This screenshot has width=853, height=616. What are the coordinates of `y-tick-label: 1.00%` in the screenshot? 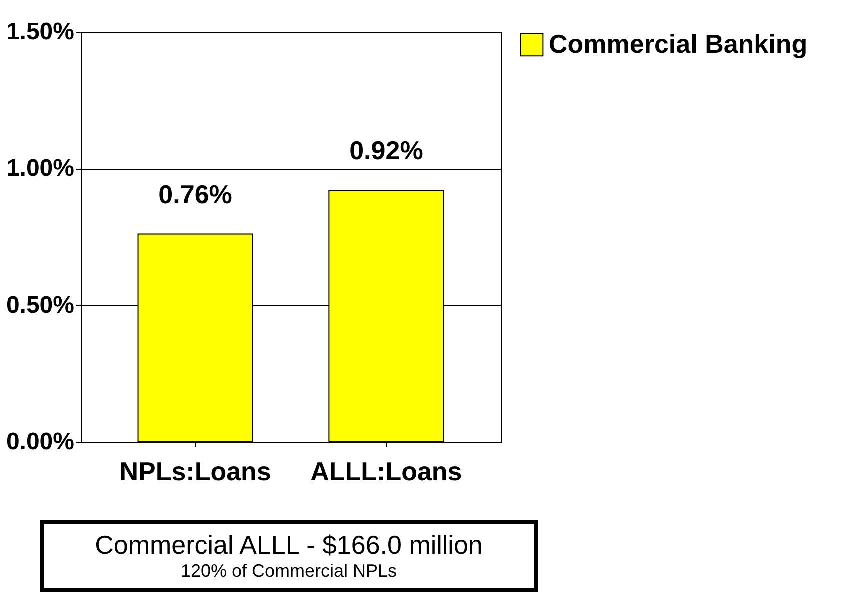 It's located at (40, 168).